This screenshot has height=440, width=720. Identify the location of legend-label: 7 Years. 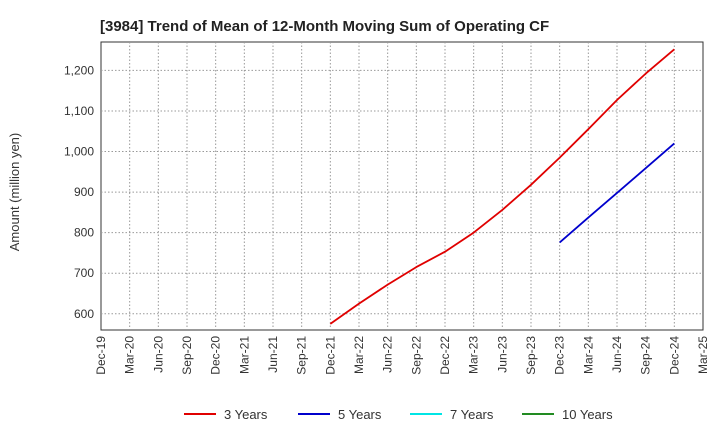
(472, 414).